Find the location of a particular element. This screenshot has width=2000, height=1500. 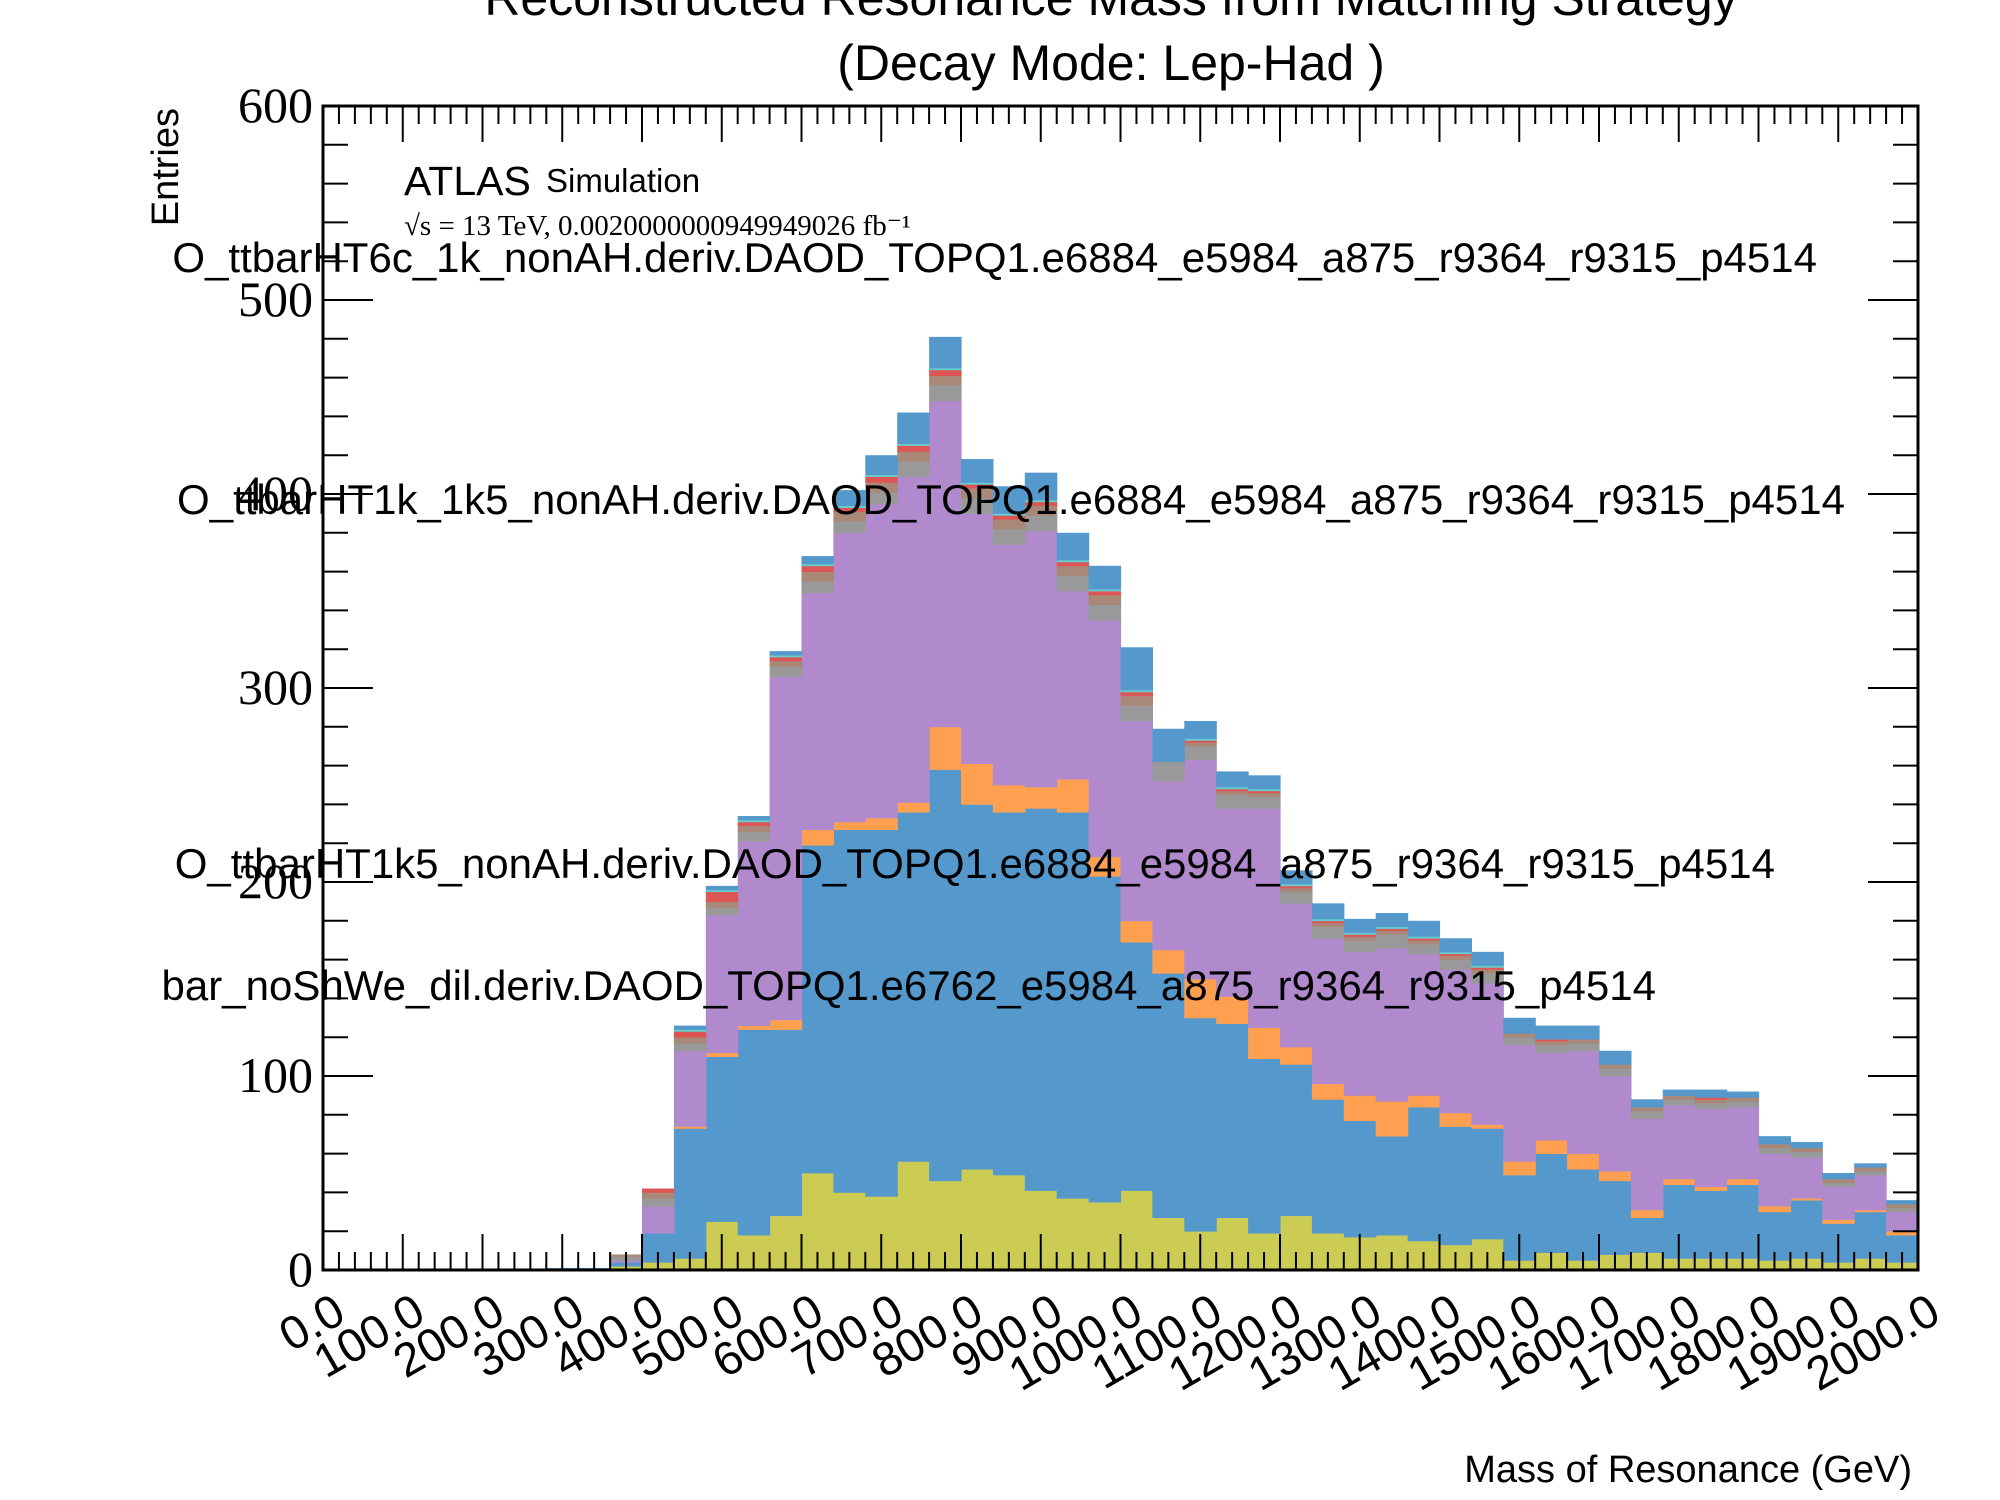

histogram-bar-s4-b46 is located at coordinates (1806, 1154).